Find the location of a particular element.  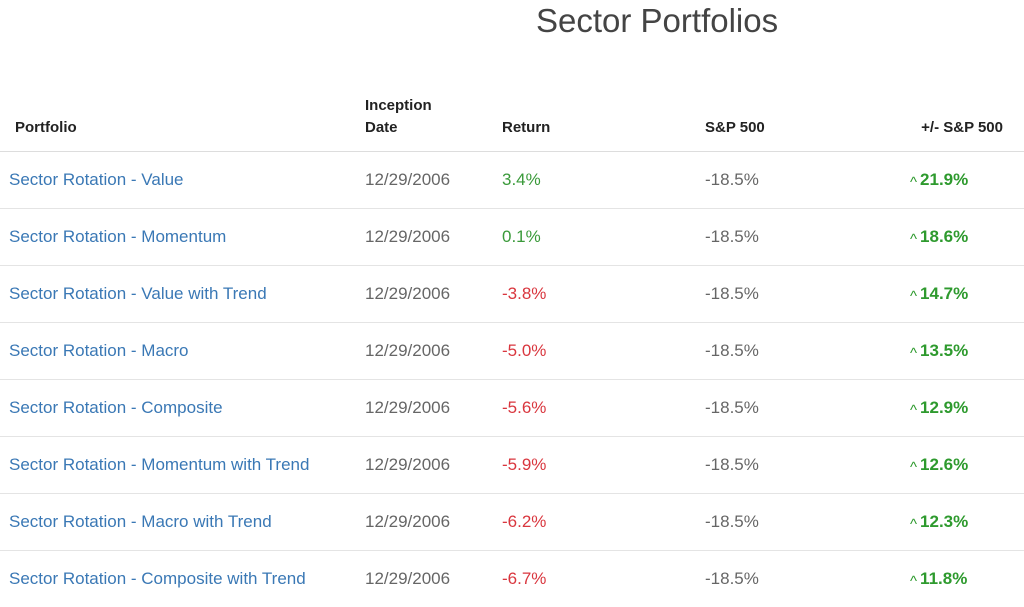

return-cell: -5.6% is located at coordinates (603, 408).